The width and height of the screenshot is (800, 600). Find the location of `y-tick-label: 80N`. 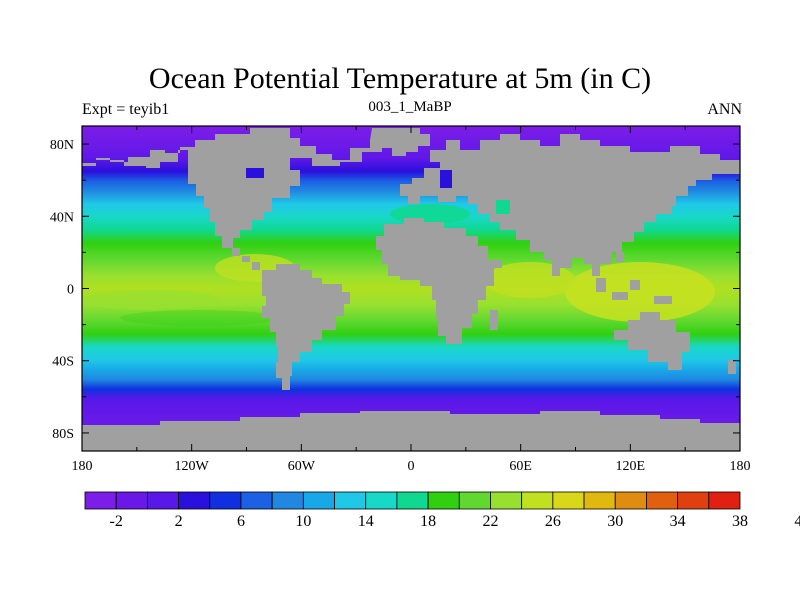

y-tick-label: 80N is located at coordinates (62, 145).